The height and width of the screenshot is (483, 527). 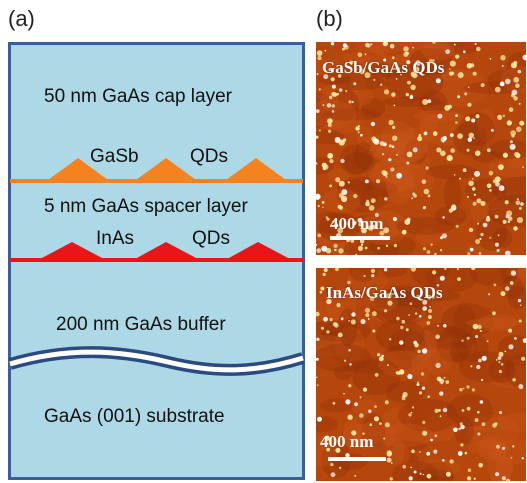 I want to click on spacer-layer-label: 5 nm GaAs spacer layer, so click(x=146, y=206).